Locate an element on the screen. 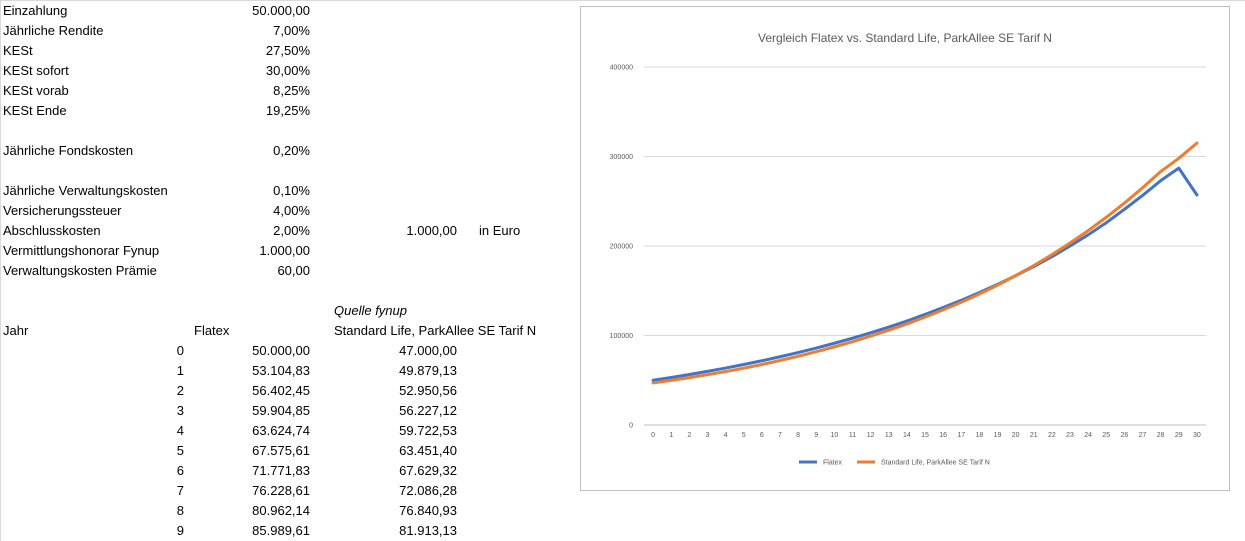 The width and height of the screenshot is (1245, 541). x-tick-label: 20 is located at coordinates (1016, 435).